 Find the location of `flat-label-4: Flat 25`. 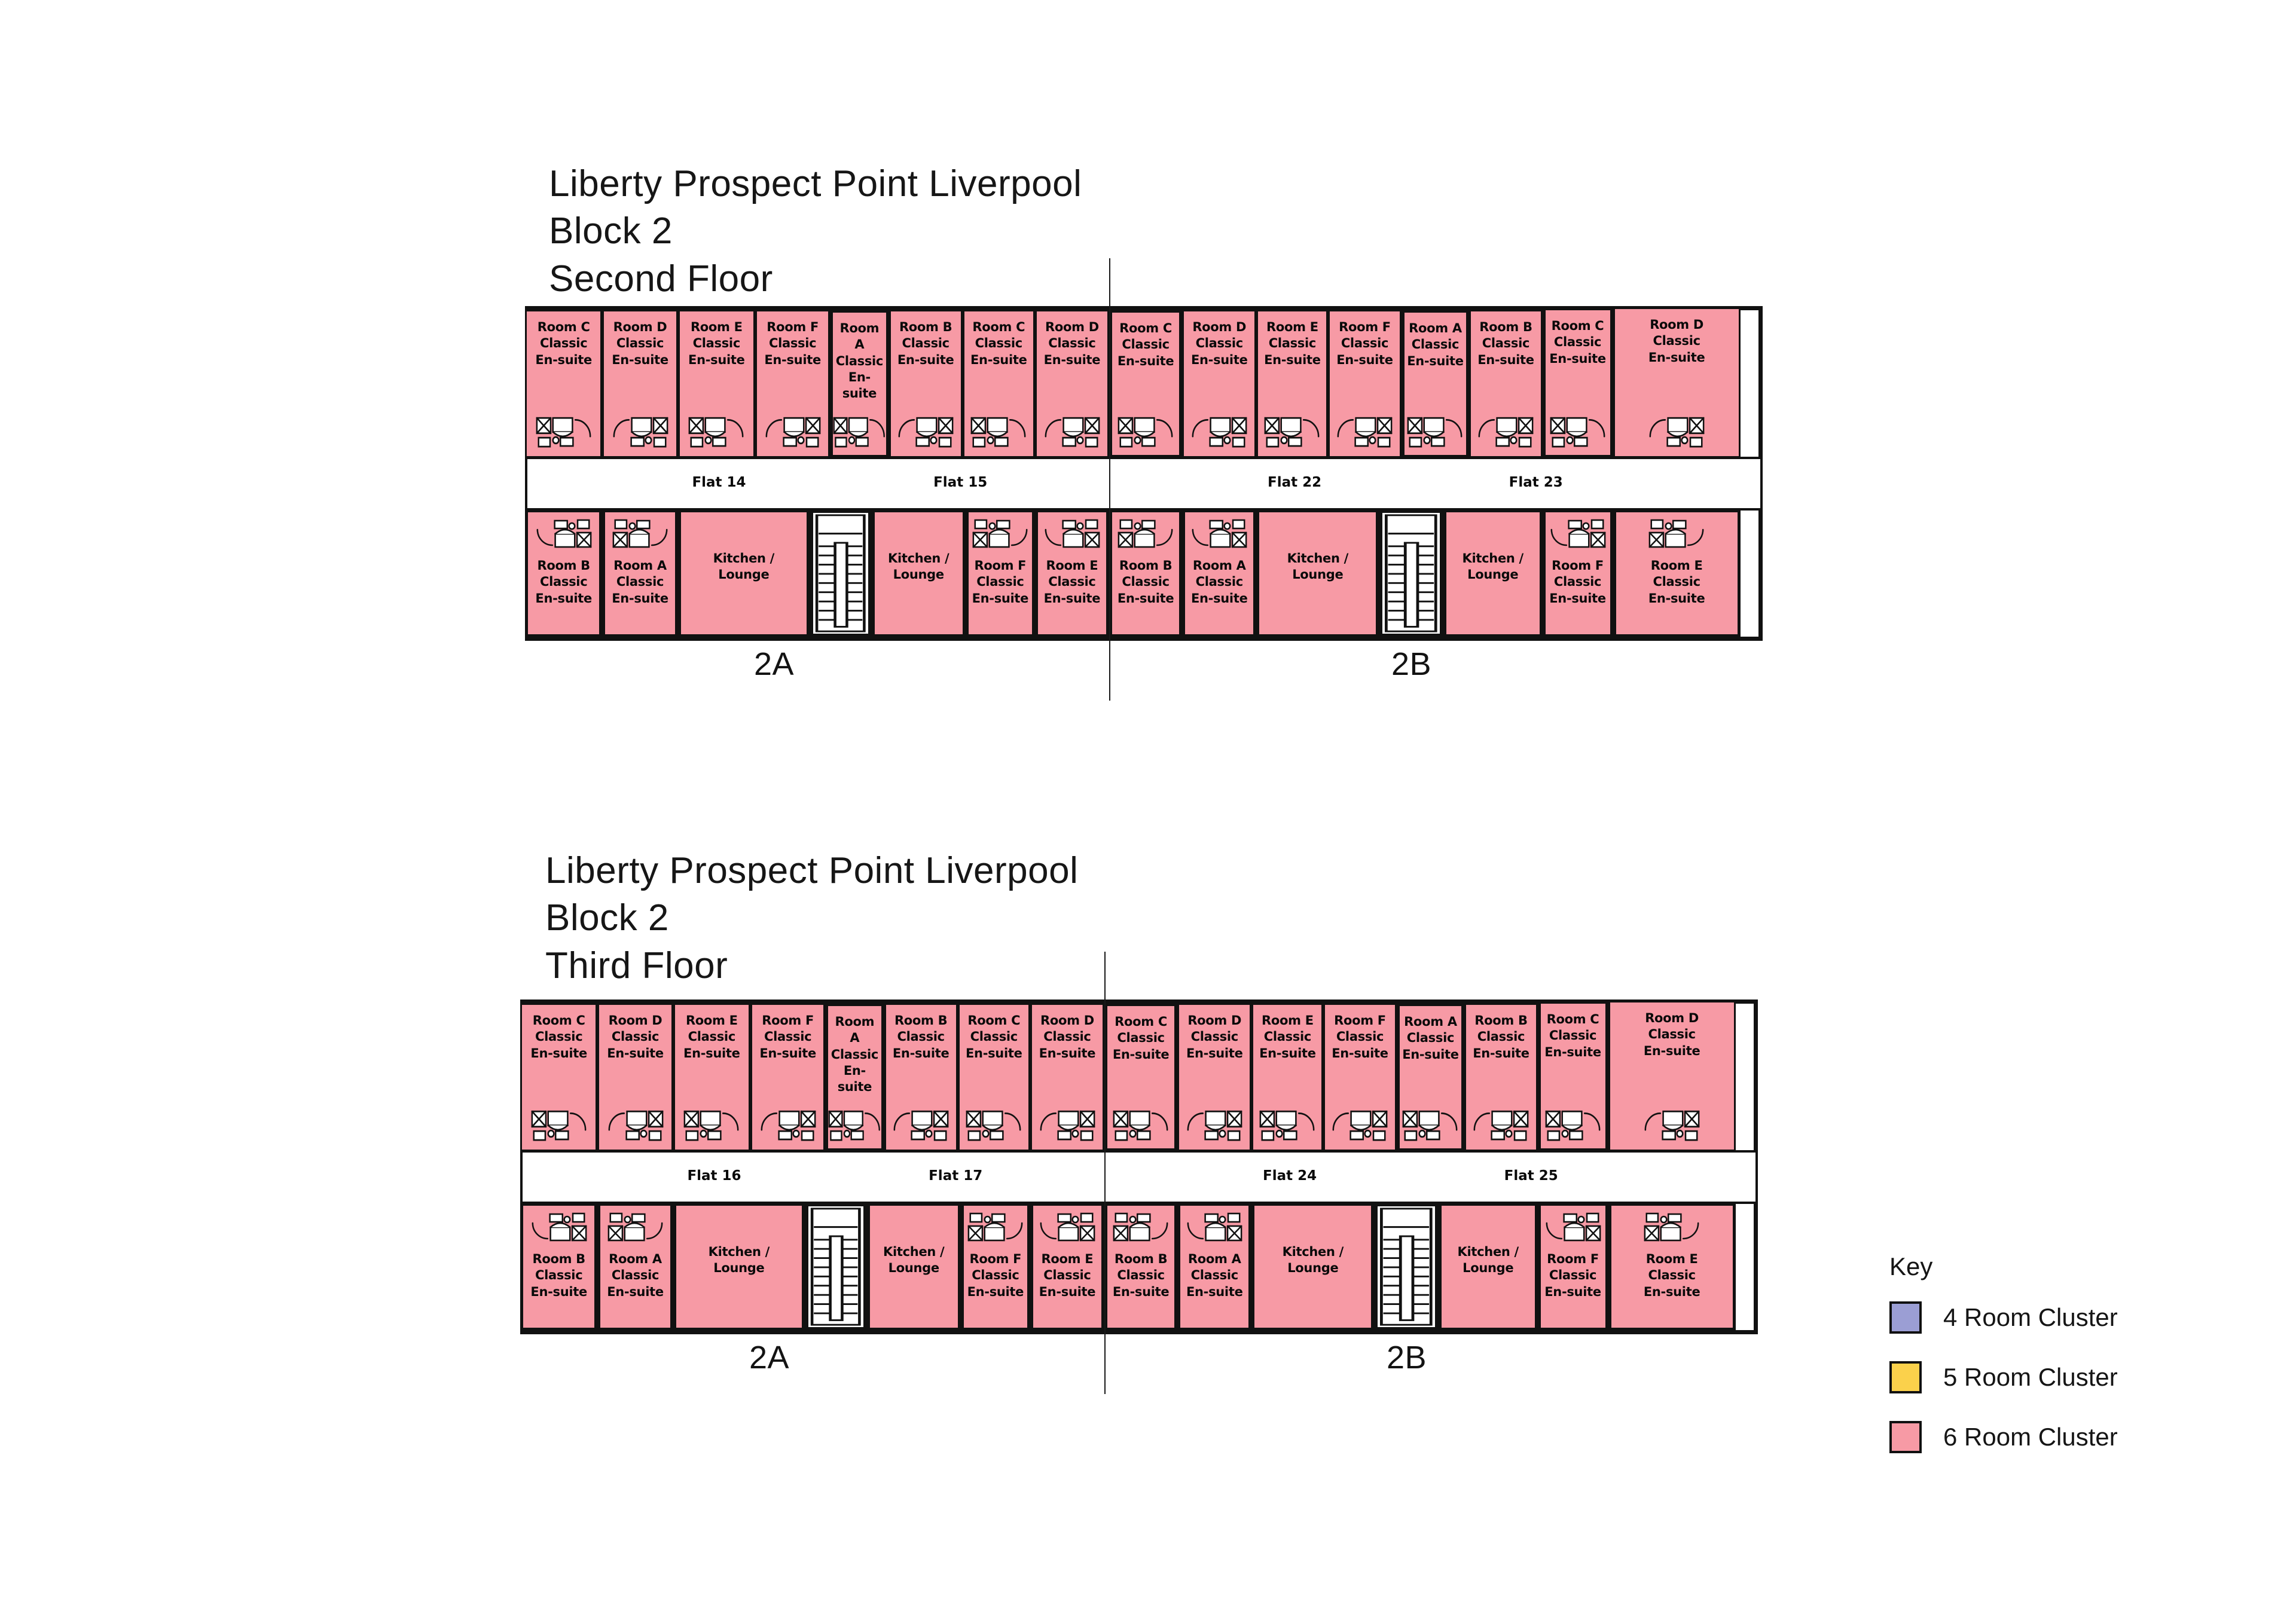

flat-label-4: Flat 25 is located at coordinates (1531, 1176).